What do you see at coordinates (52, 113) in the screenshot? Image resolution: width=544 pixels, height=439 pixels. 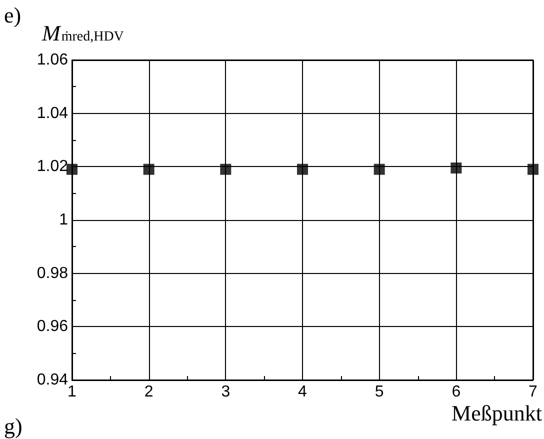 I see `y-tick-label: 1.04` at bounding box center [52, 113].